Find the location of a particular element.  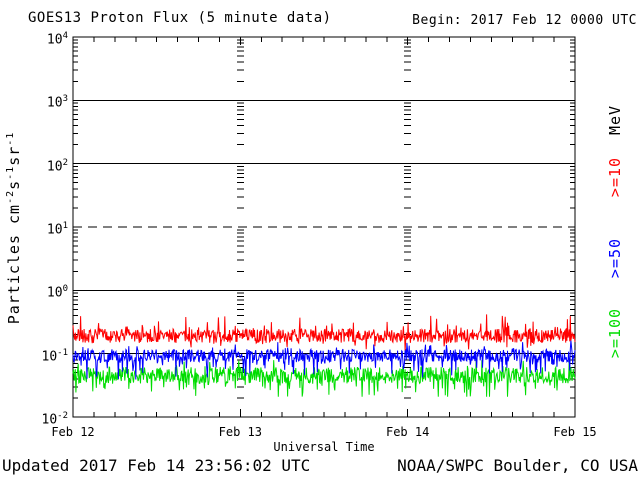

x-tick-label: Feb 14 is located at coordinates (407, 432).